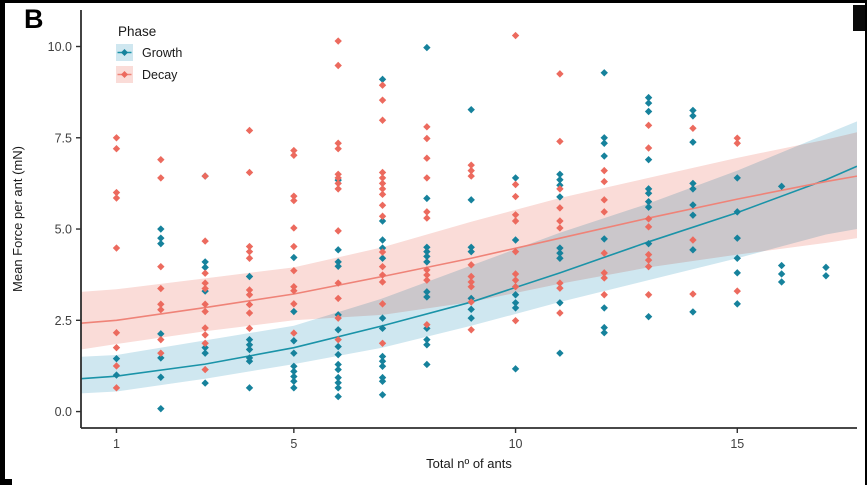 This screenshot has width=867, height=485. I want to click on y-tick-label: 2.5, so click(63, 321).